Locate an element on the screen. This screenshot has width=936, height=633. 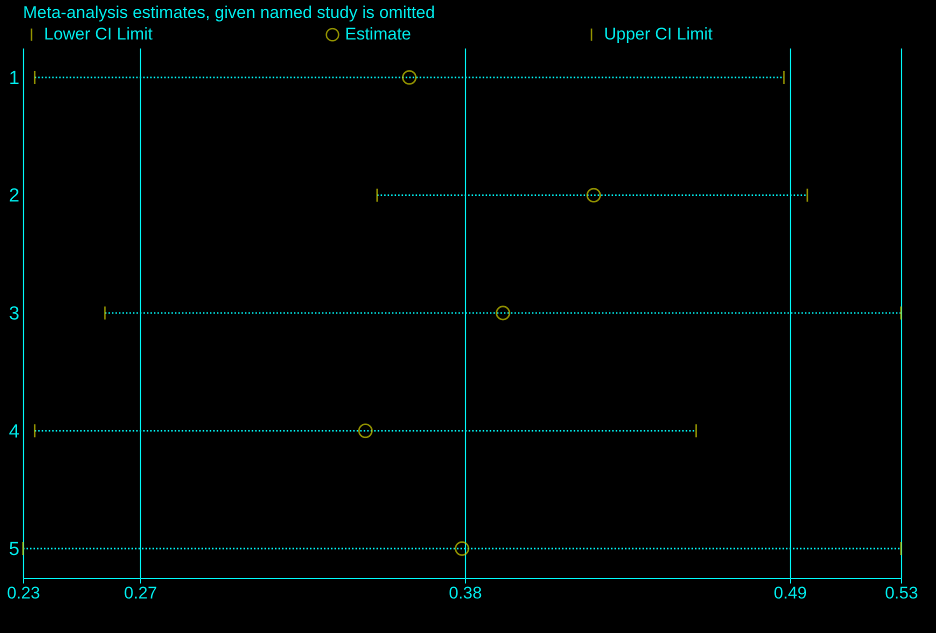
x-tick-label: 0.53 is located at coordinates (901, 593).